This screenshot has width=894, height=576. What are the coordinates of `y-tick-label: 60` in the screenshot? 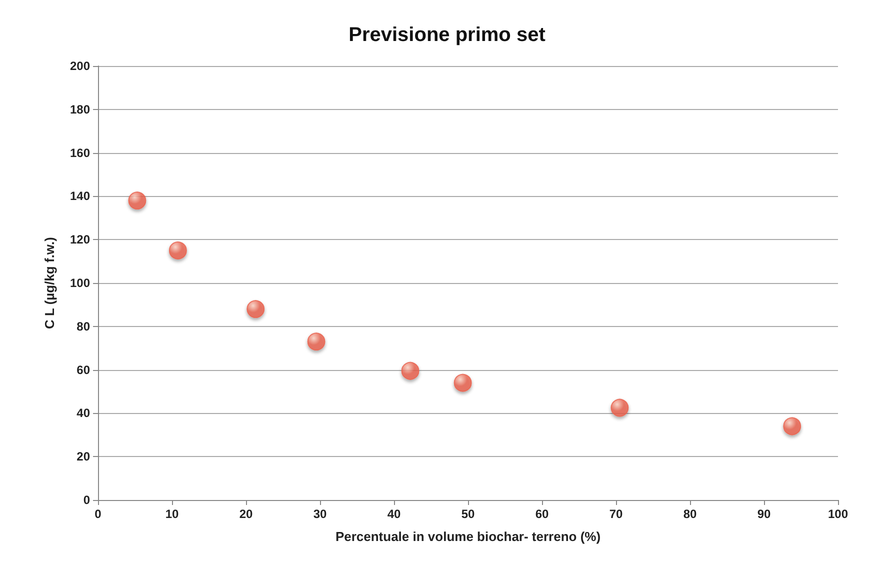 It's located at (83, 369).